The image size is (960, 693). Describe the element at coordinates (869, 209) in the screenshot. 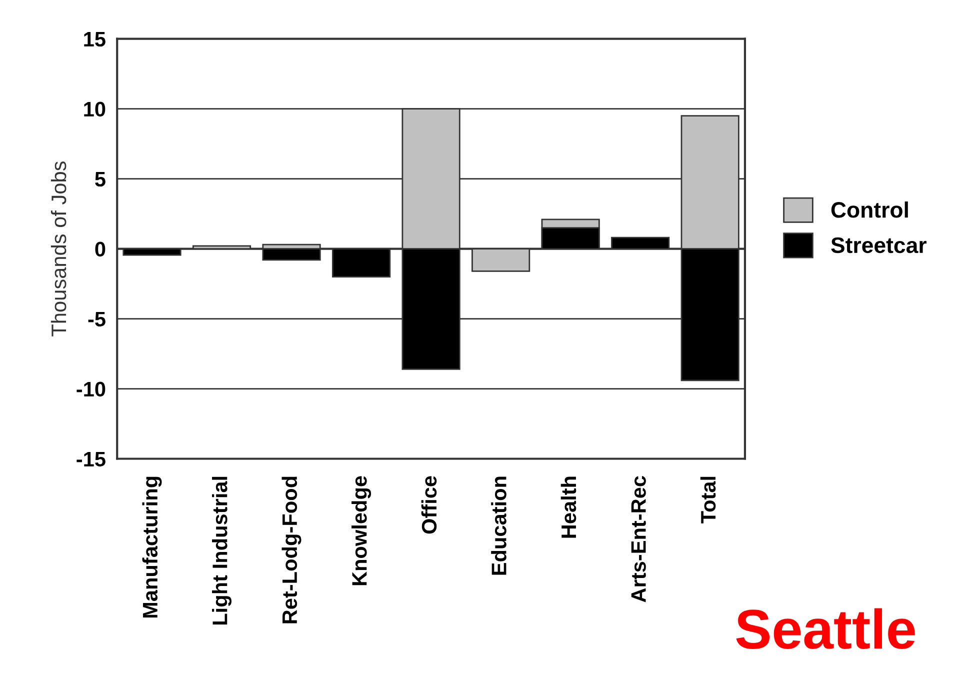

I see `legend-label: Control` at that location.